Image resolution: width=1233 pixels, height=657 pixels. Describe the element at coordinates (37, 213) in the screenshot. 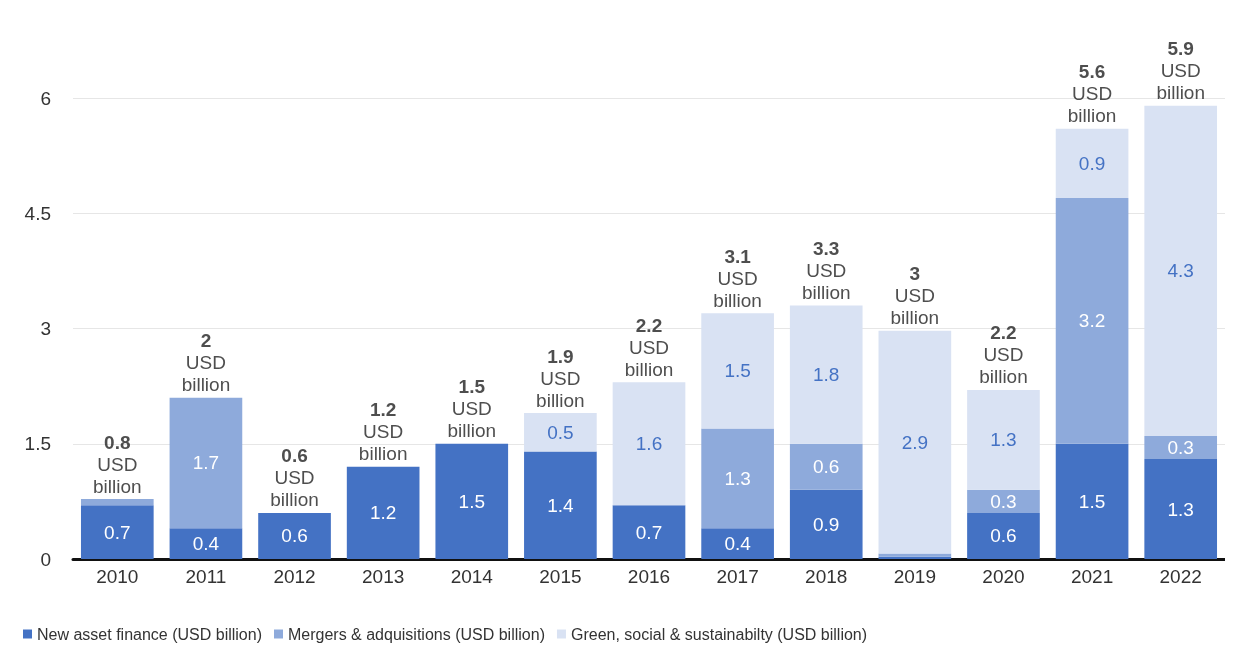

I see `y-tick-label: 4.5` at that location.